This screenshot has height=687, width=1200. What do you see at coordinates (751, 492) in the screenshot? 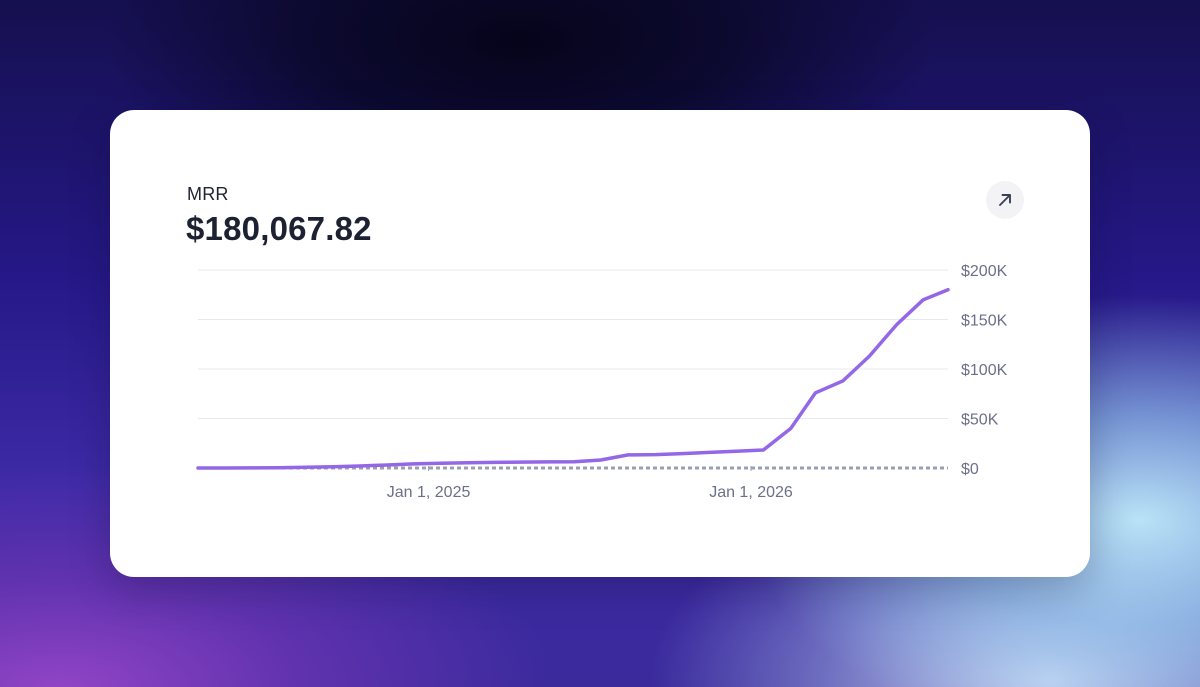
I see `x-tick-label: Jan 1, 2026` at bounding box center [751, 492].